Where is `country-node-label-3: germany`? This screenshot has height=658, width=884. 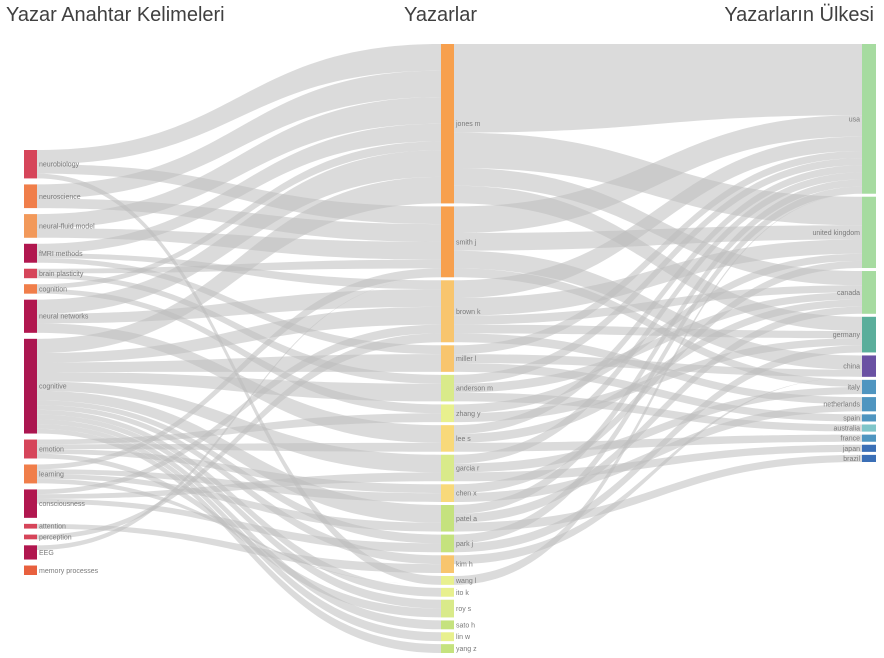 country-node-label-3: germany is located at coordinates (847, 335).